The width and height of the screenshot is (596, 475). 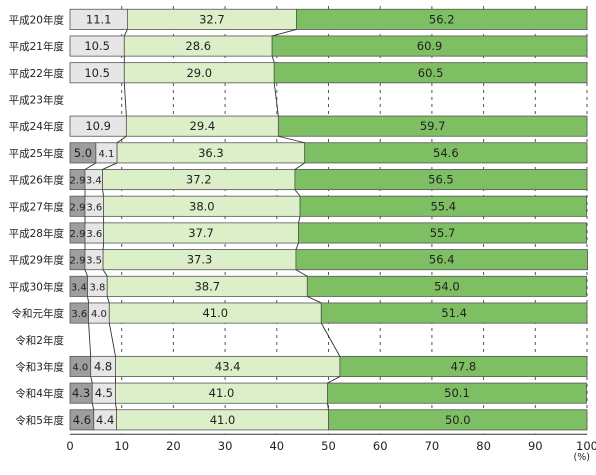 I want to click on category-label: 平成30年度, so click(x=37, y=286).